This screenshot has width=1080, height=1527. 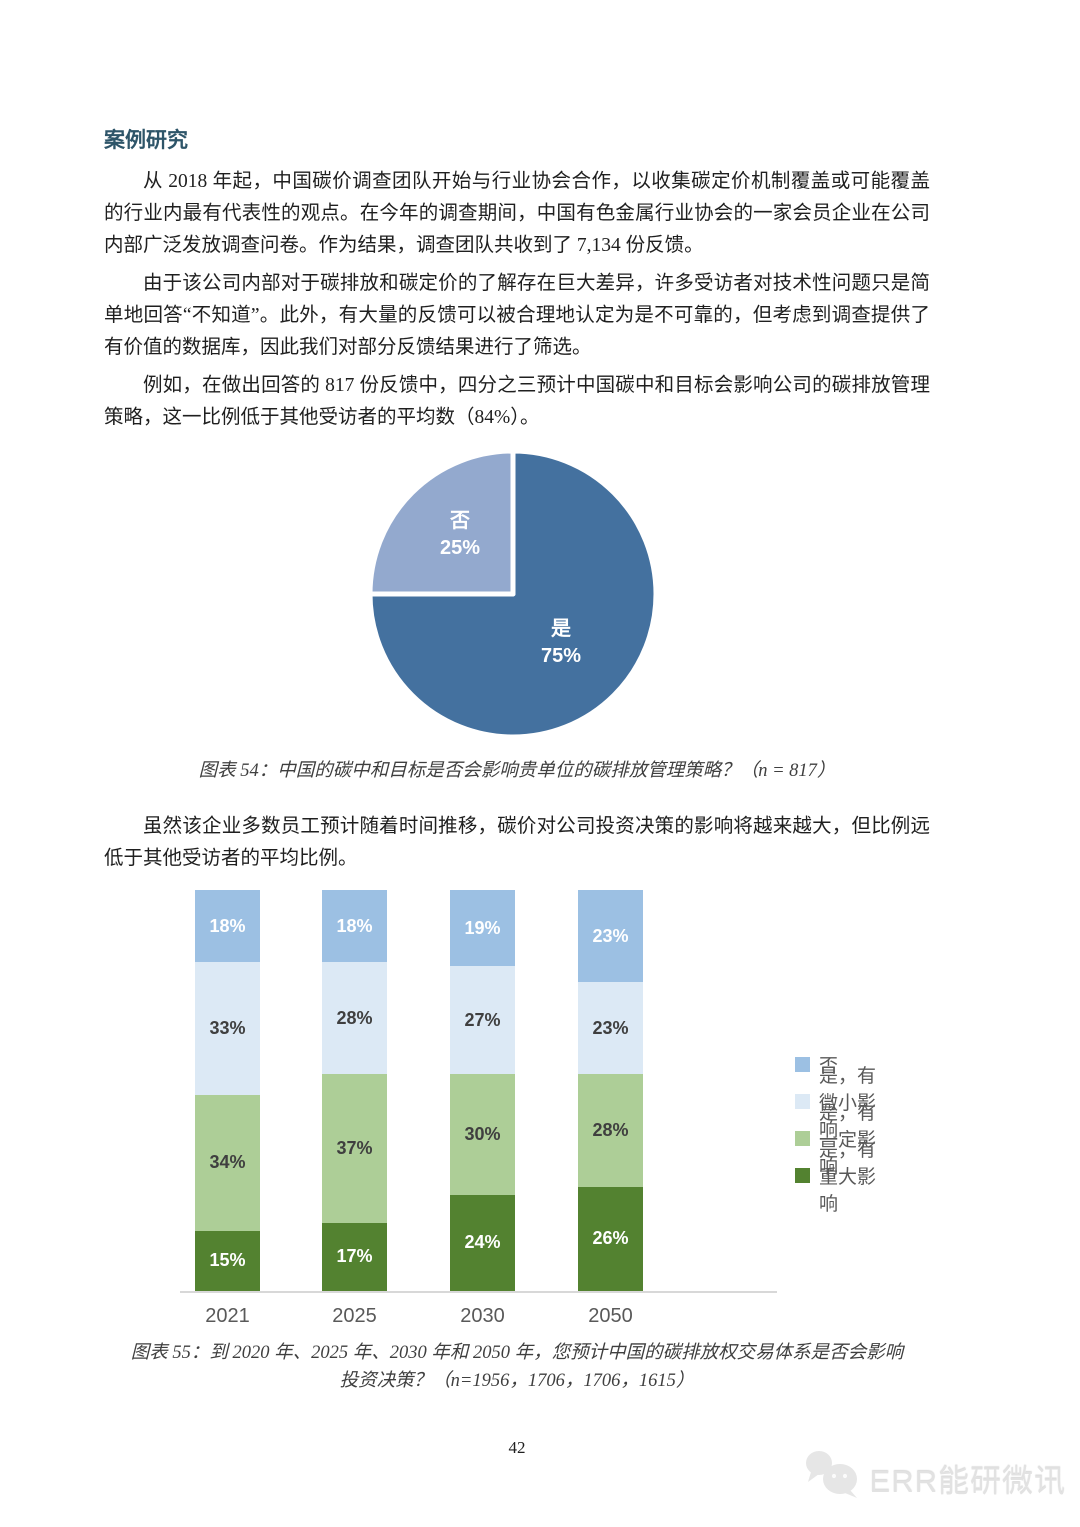 What do you see at coordinates (802, 1175) in the screenshot?
I see `legend-swatch-major-impact` at bounding box center [802, 1175].